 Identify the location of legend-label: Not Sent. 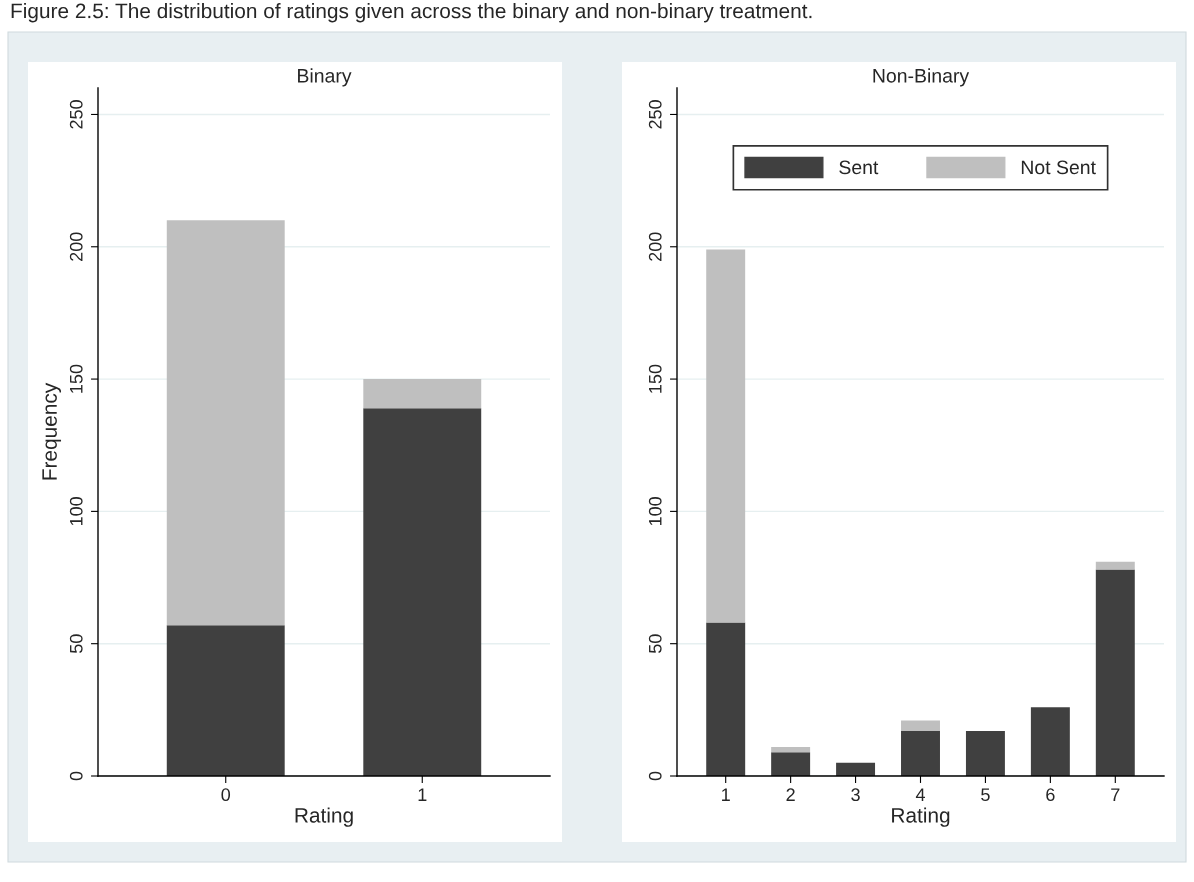
(1058, 167).